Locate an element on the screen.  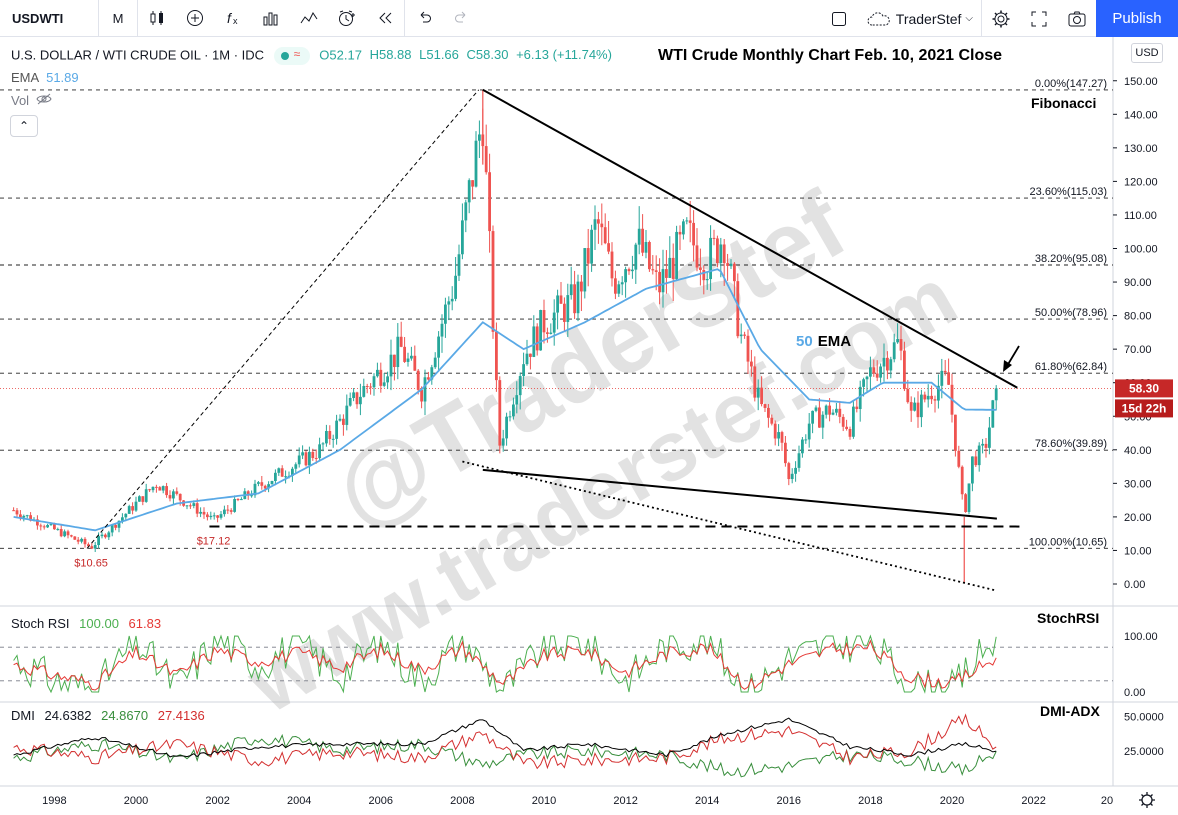
dmi-name: DMI is located at coordinates (23, 715).